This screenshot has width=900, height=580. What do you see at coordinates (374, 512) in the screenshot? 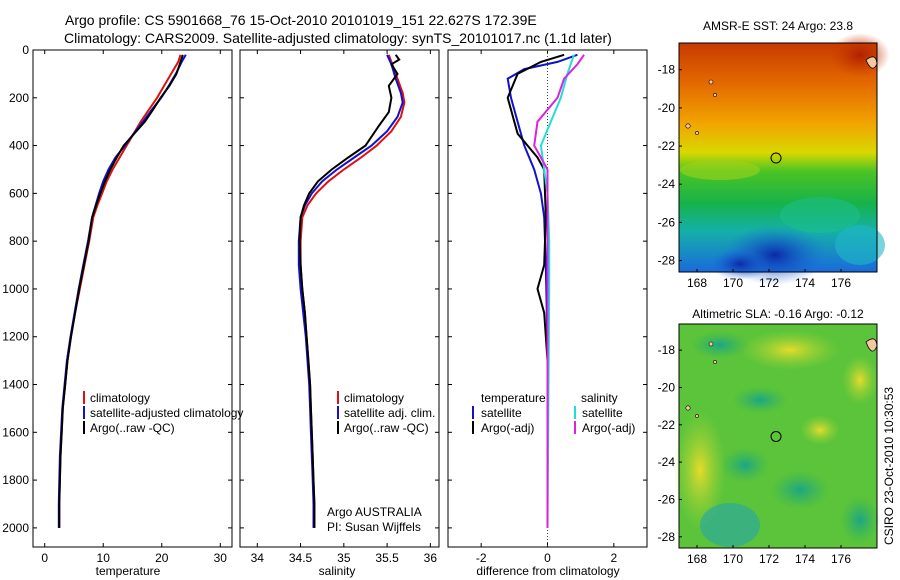
I see `argo-program-annotation: Argo AUSTRALIA` at bounding box center [374, 512].